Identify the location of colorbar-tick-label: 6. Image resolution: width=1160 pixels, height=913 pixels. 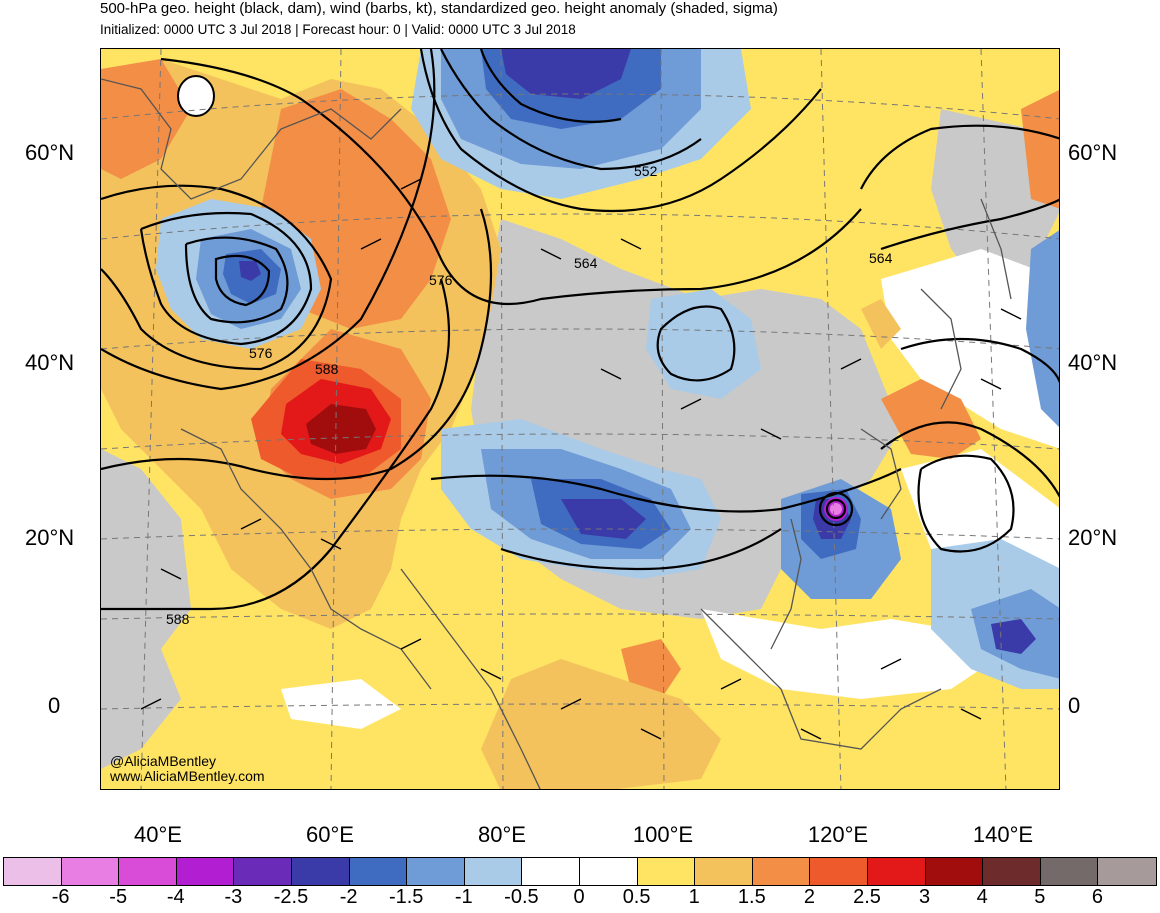
(1097, 897).